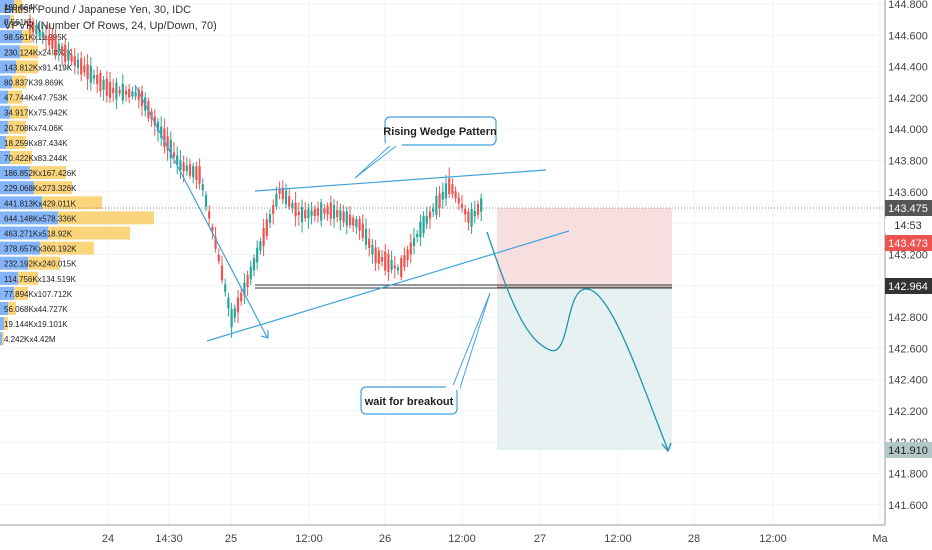 This screenshot has height=550, width=932. I want to click on vp-row-label: 56.068Kx44.727K, so click(36, 309).